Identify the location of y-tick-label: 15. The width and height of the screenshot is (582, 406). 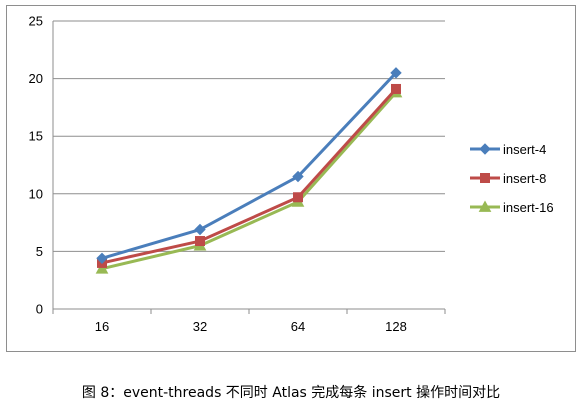
(36, 136).